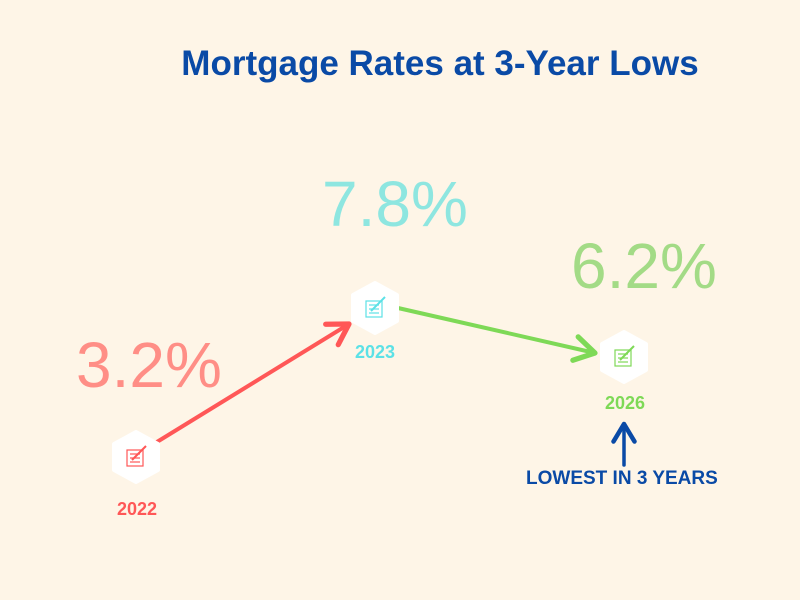 The height and width of the screenshot is (600, 800). I want to click on year-2026: 2026, so click(625, 403).